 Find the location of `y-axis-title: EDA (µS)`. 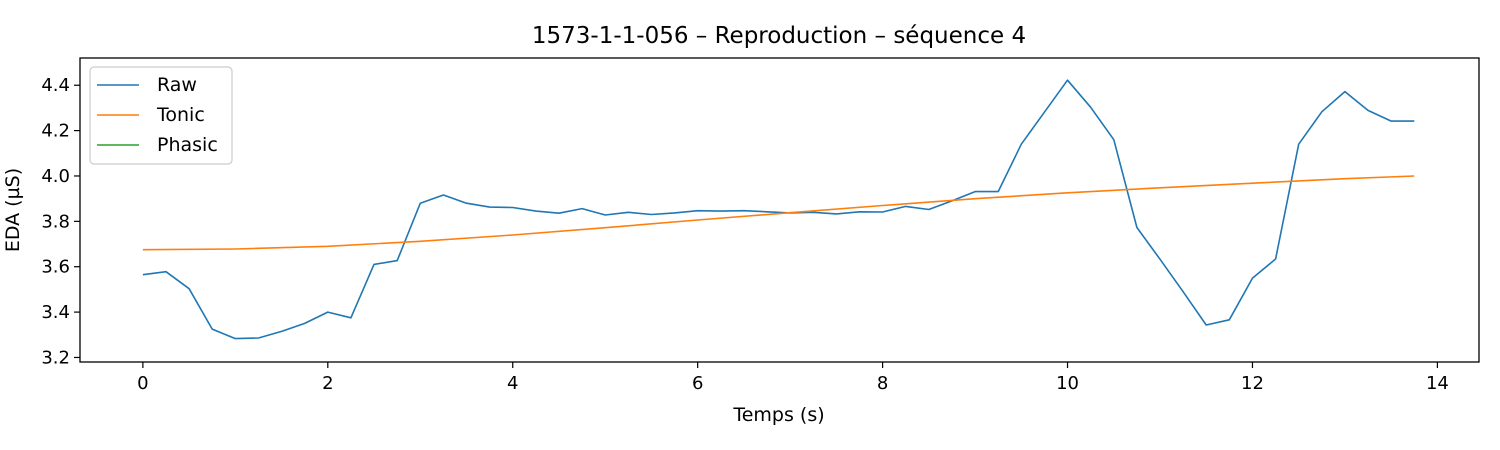

y-axis-title: EDA (µS) is located at coordinates (13, 210).